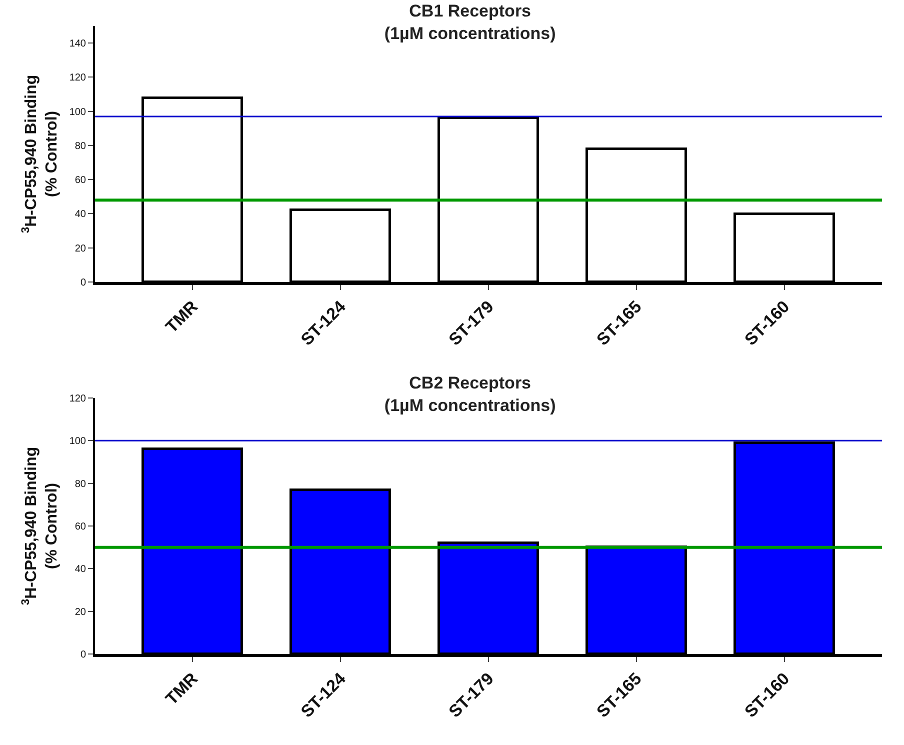 This screenshot has height=745, width=904. I want to click on y-tick-label: 140, so click(77, 44).